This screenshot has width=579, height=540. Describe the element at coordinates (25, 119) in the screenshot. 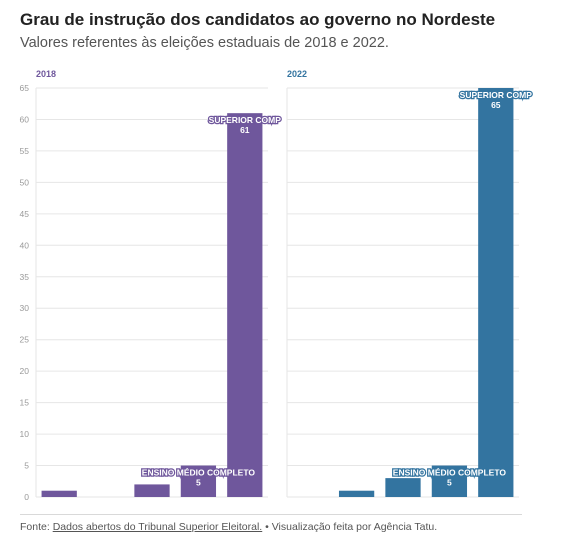

I see `y-tick-label: 60` at that location.